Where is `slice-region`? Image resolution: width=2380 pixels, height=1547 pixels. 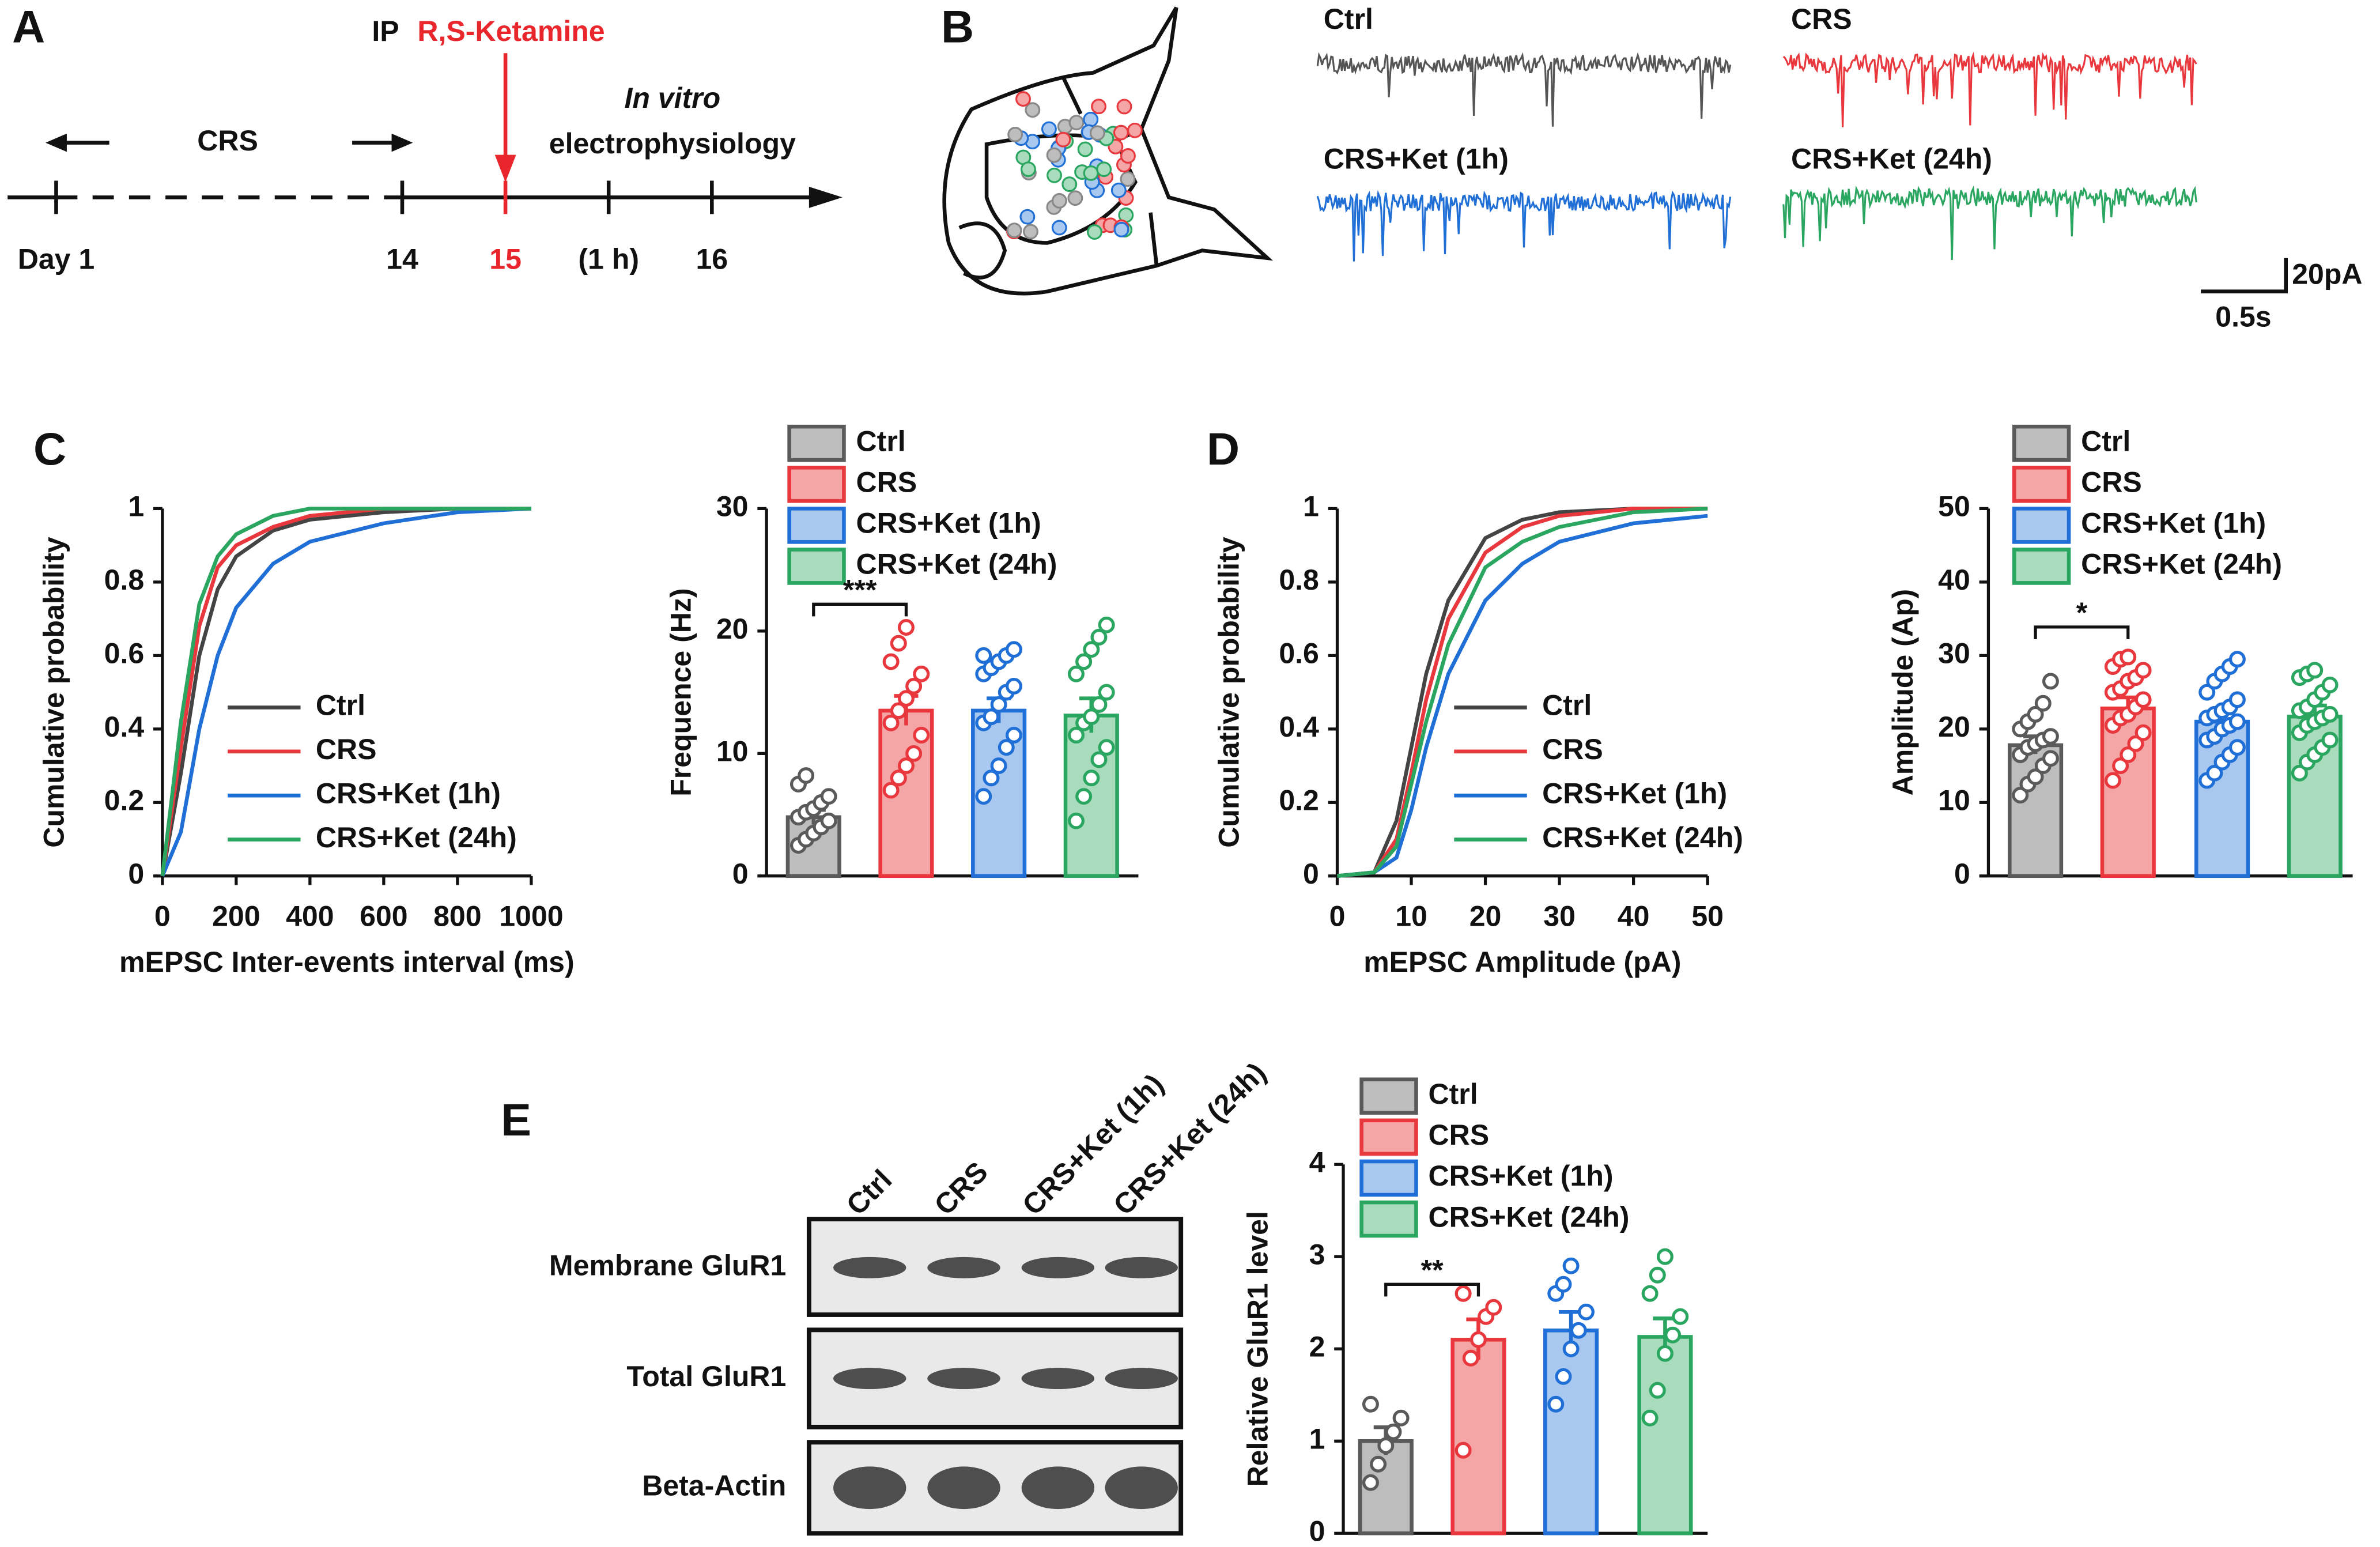
slice-region is located at coordinates (983, 250).